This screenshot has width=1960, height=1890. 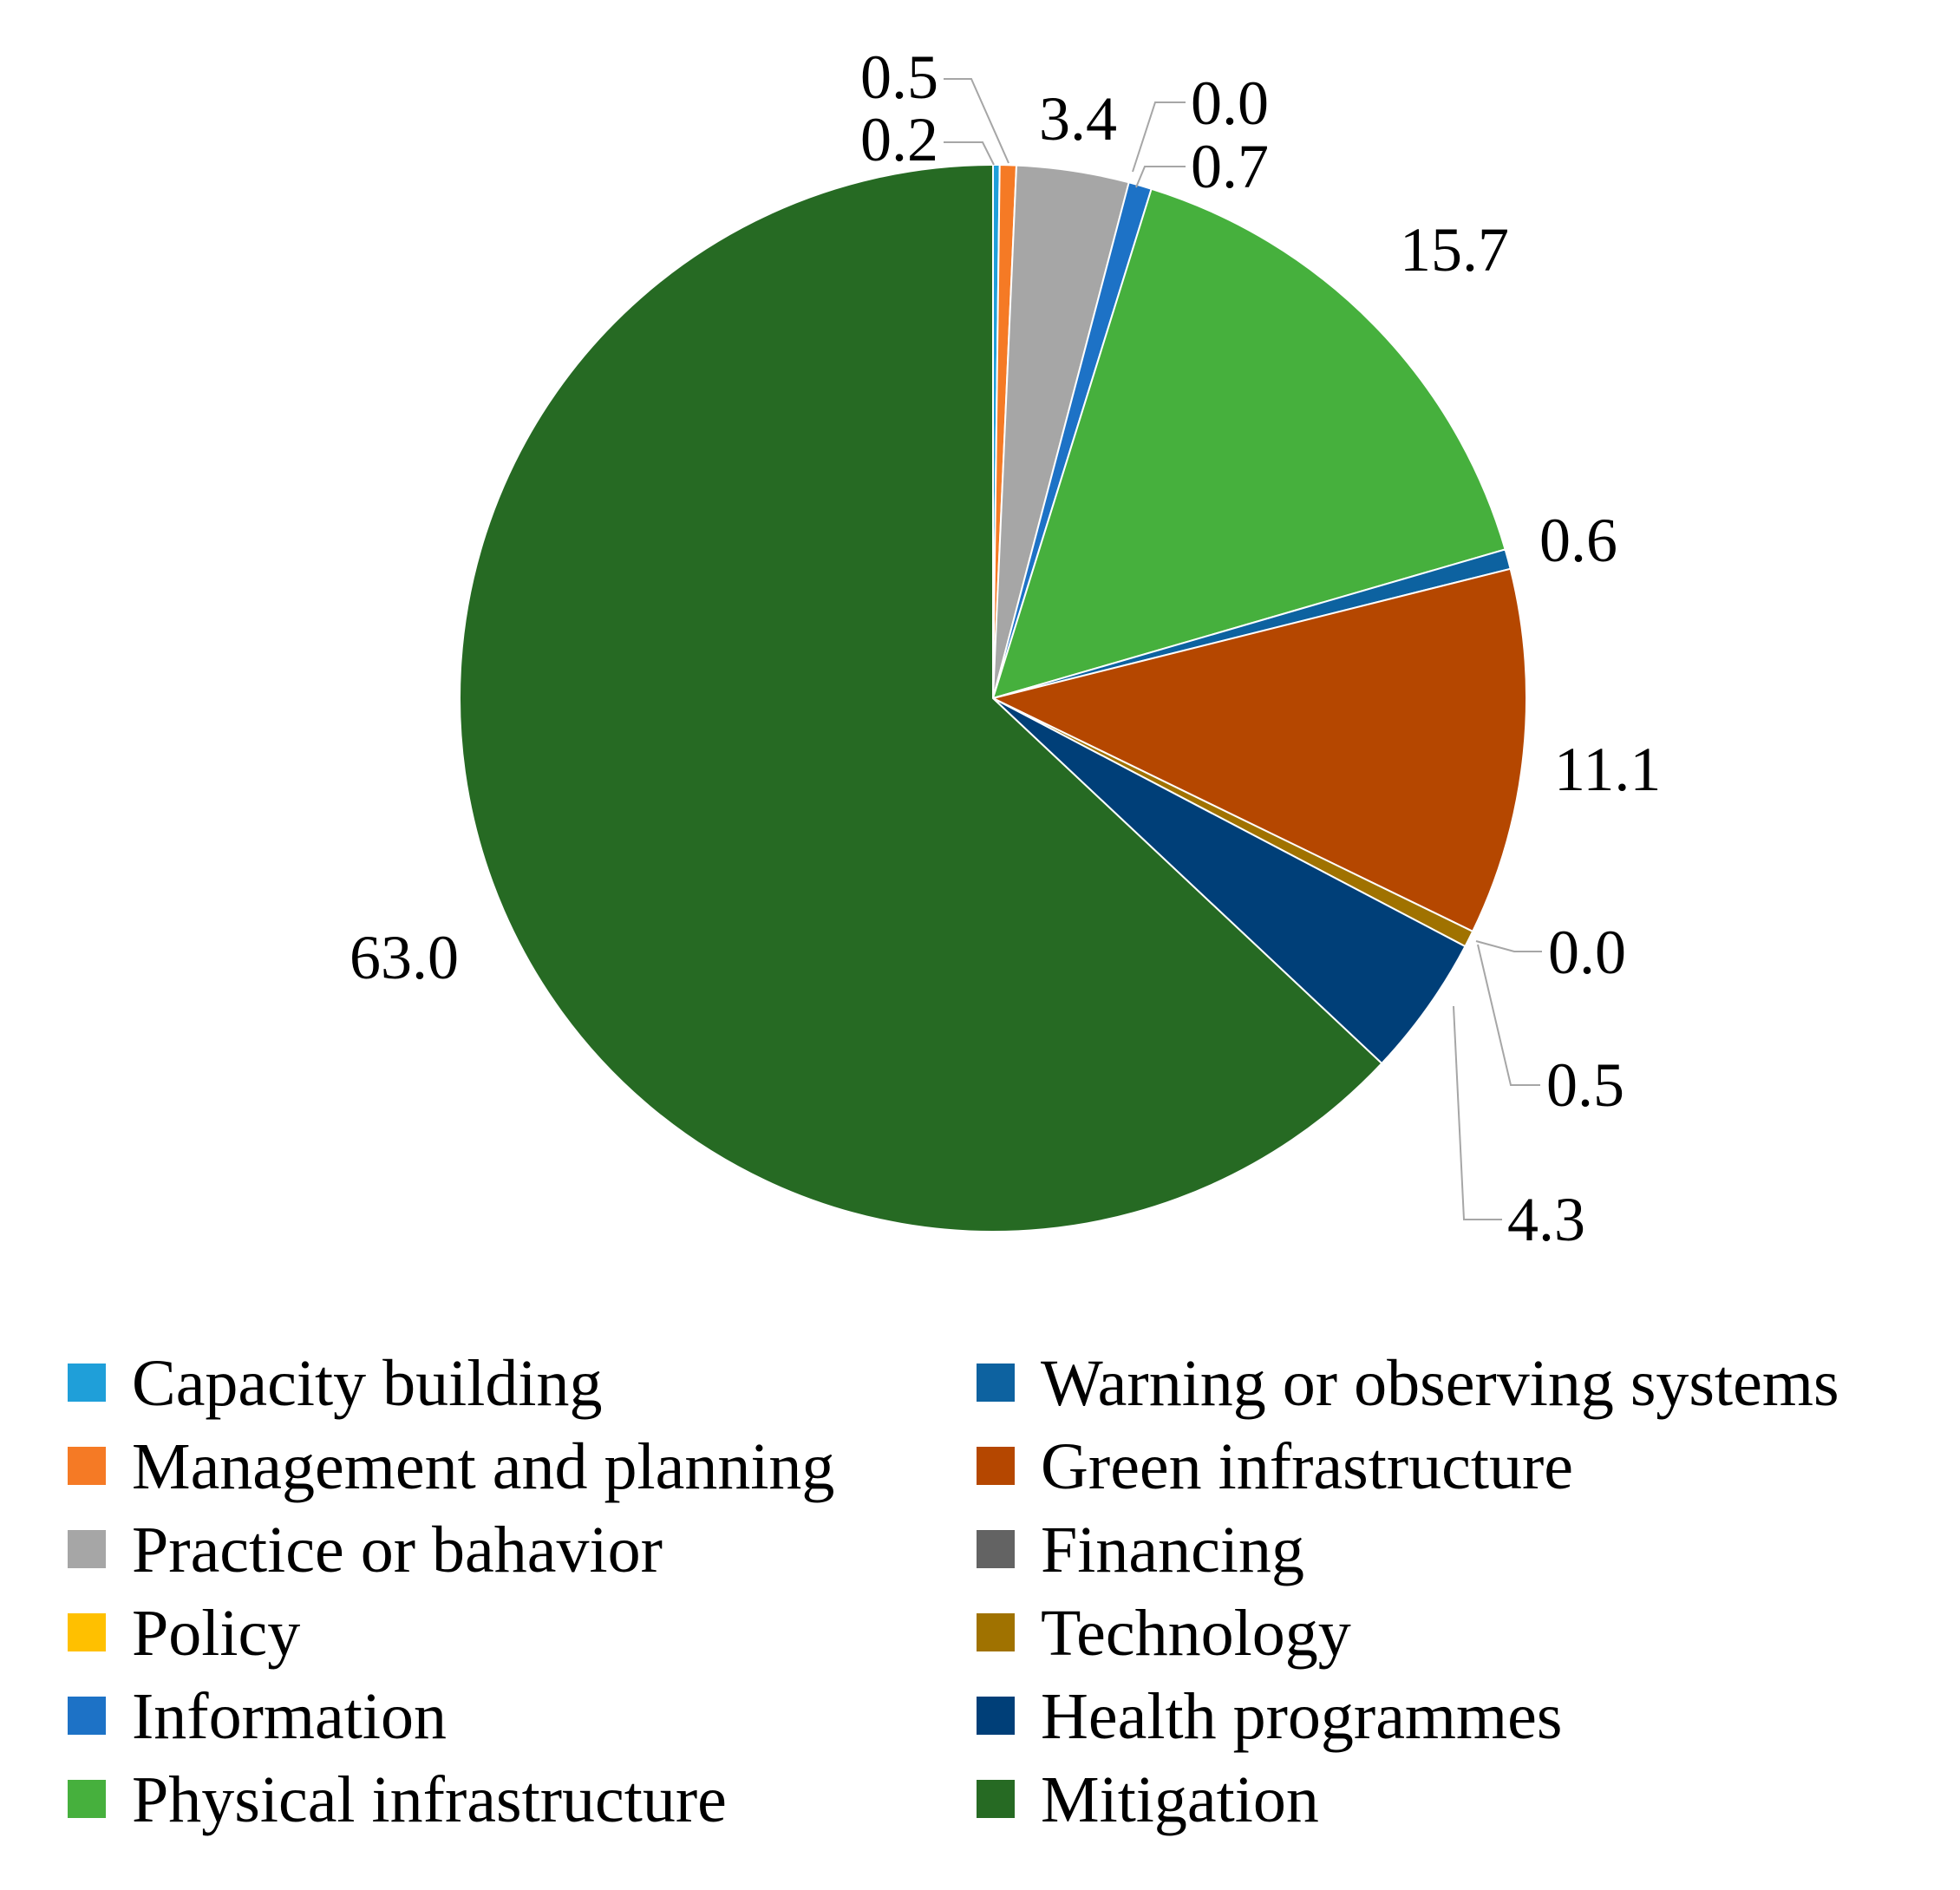 What do you see at coordinates (1249, 444) in the screenshot?
I see `pie-slice-physical-infrastructure` at bounding box center [1249, 444].